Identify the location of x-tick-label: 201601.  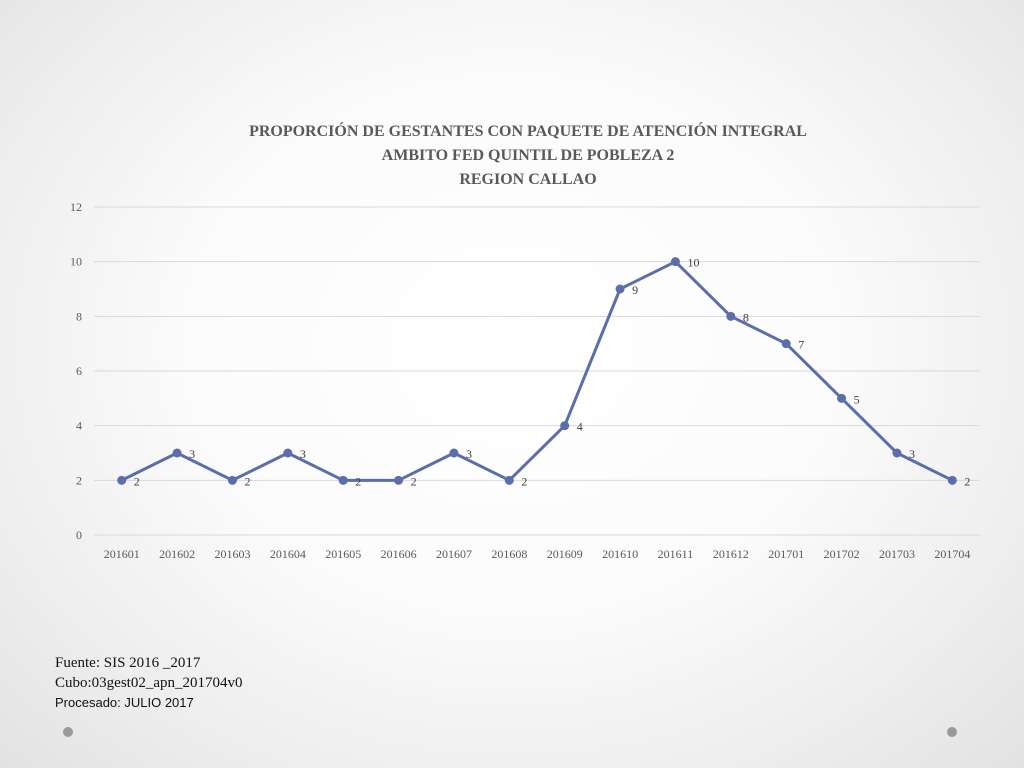
(122, 554).